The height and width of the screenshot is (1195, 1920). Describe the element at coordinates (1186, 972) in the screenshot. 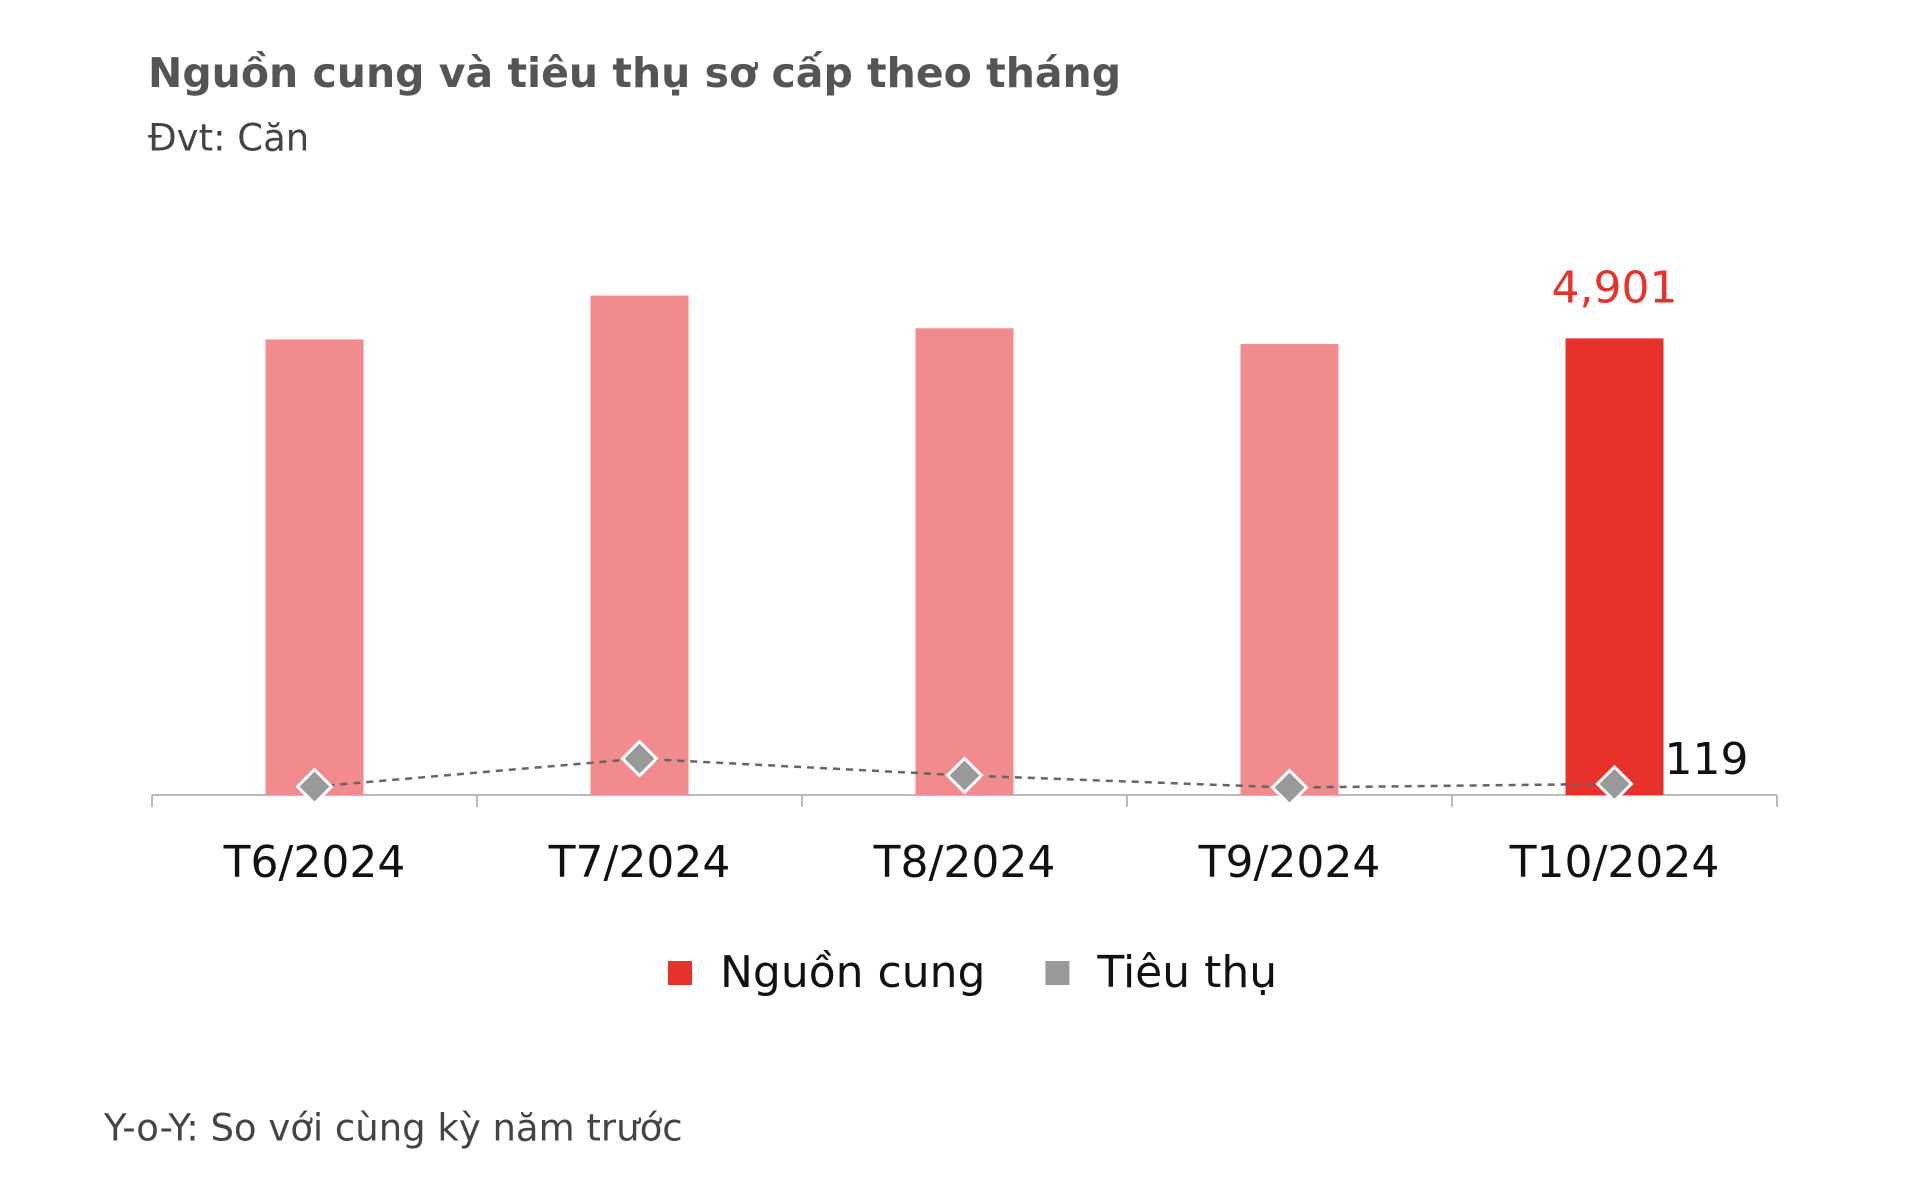

I see `legend-label: Tiêu thụ` at that location.